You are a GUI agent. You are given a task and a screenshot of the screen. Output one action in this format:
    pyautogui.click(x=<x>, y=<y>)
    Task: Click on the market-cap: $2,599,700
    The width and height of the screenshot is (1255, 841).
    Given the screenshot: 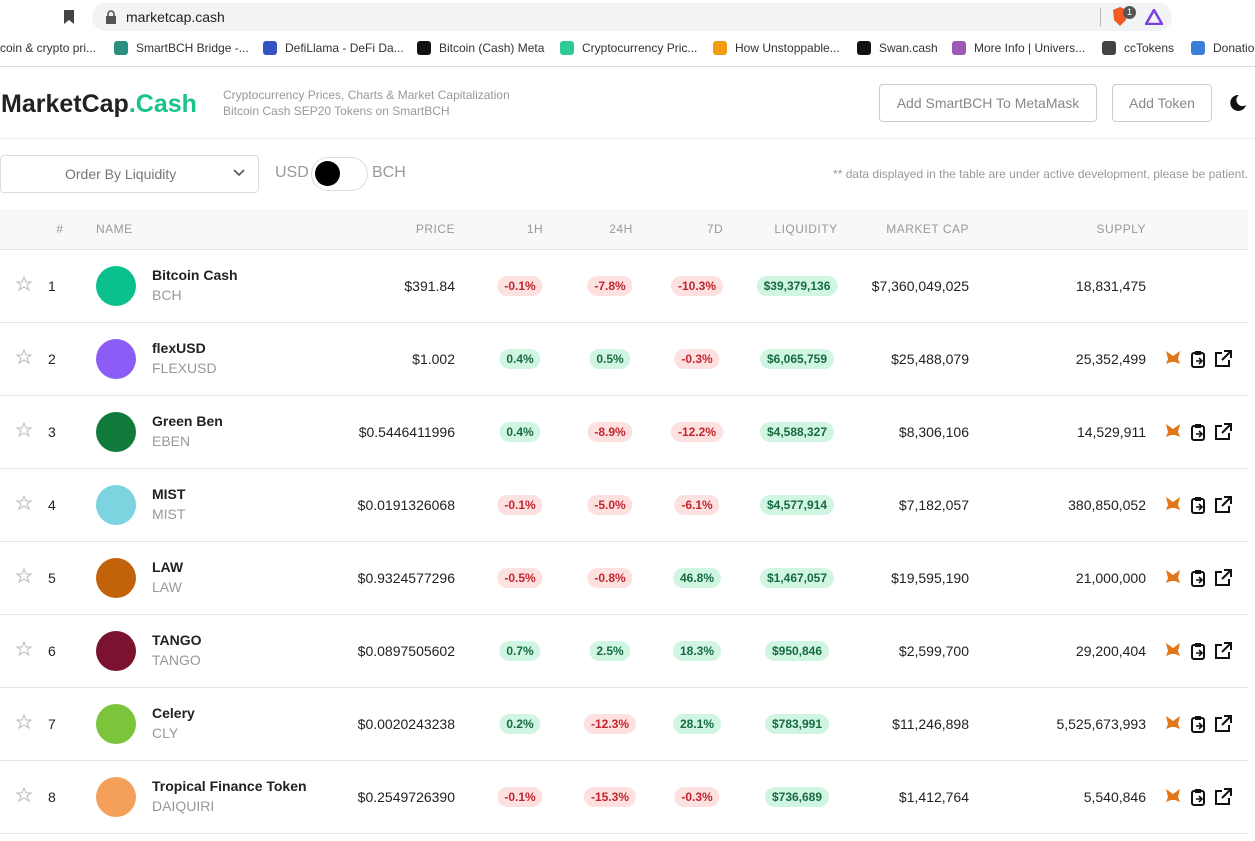 What is the action you would take?
    pyautogui.click(x=933, y=651)
    